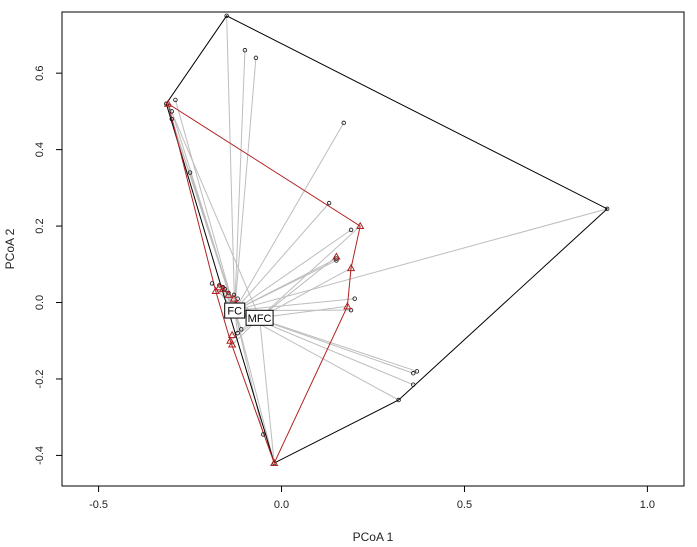 The height and width of the screenshot is (547, 697). What do you see at coordinates (40, 378) in the screenshot?
I see `y-tick-label: -0.2` at bounding box center [40, 378].